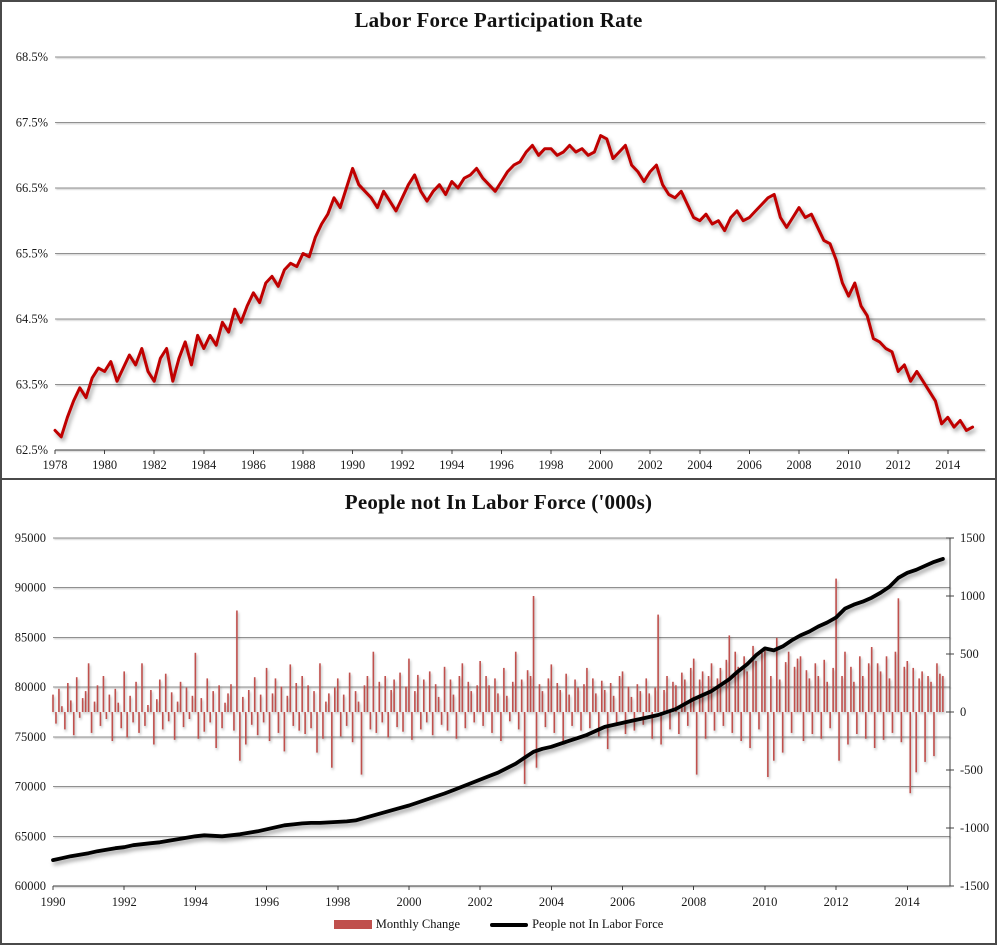 Image resolution: width=997 pixels, height=945 pixels. What do you see at coordinates (972, 538) in the screenshot?
I see `svg-text: 1500` at bounding box center [972, 538].